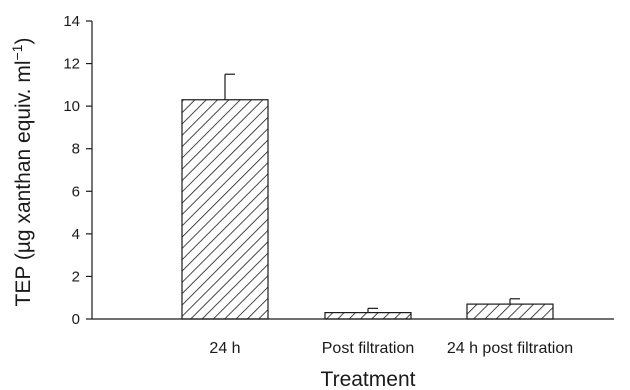 This screenshot has width=630, height=390. What do you see at coordinates (76, 319) in the screenshot?
I see `y-tick-label-0: 0` at bounding box center [76, 319].